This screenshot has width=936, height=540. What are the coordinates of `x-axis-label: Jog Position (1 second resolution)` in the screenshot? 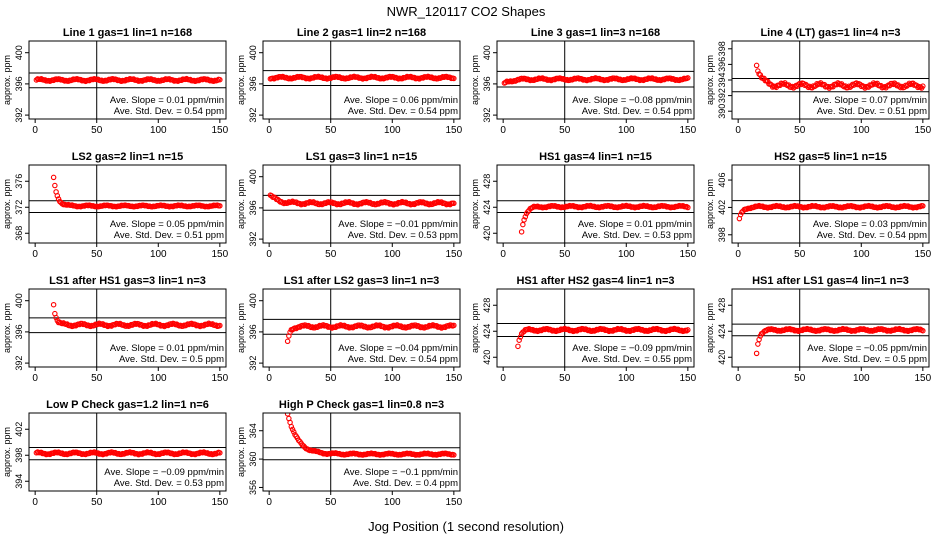 It's located at (466, 526).